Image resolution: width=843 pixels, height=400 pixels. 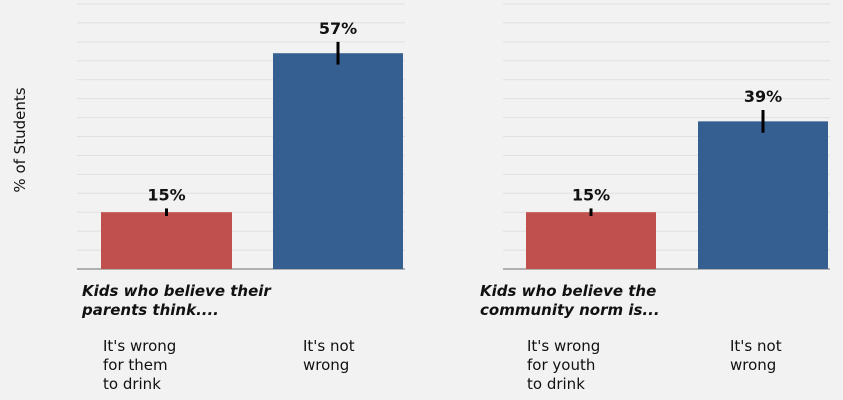 I want to click on chart-1-category-1: It's wrong for them to drink, so click(x=140, y=365).